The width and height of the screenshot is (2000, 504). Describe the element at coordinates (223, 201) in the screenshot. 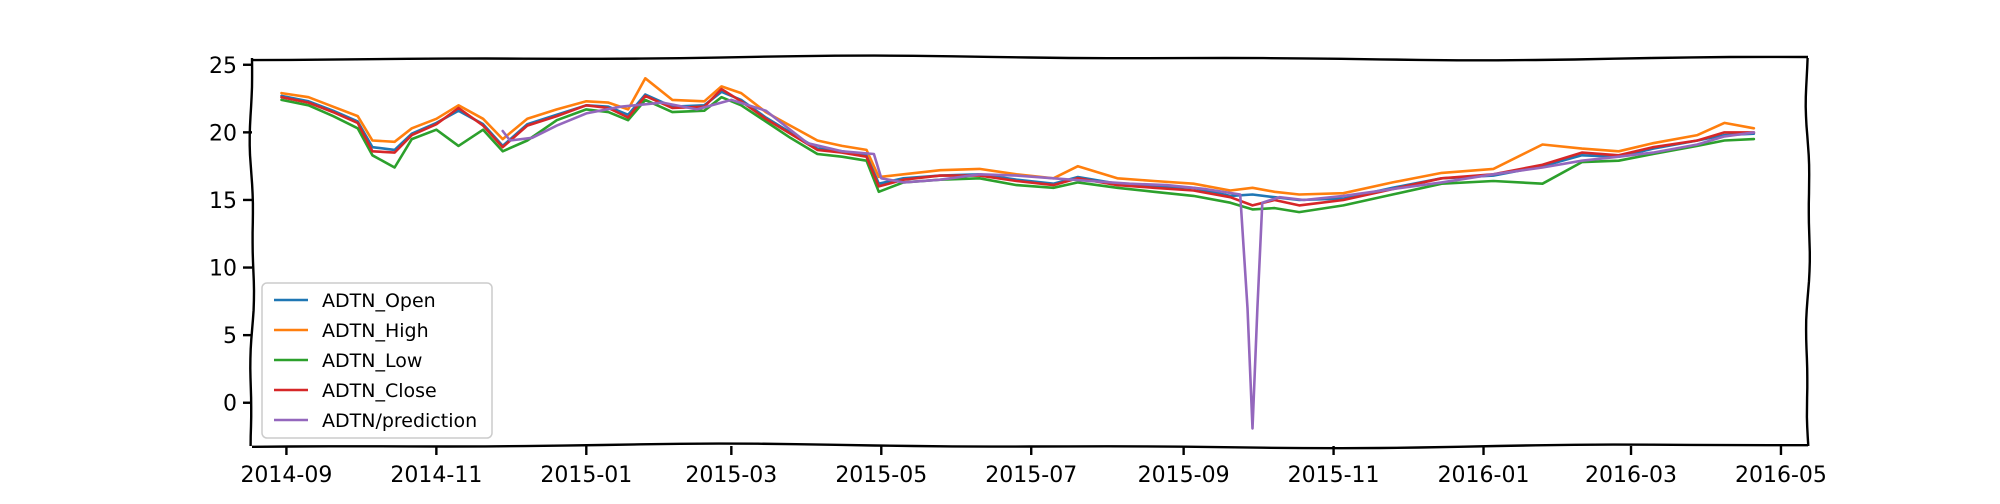

I see `y-tick-label: 15` at that location.